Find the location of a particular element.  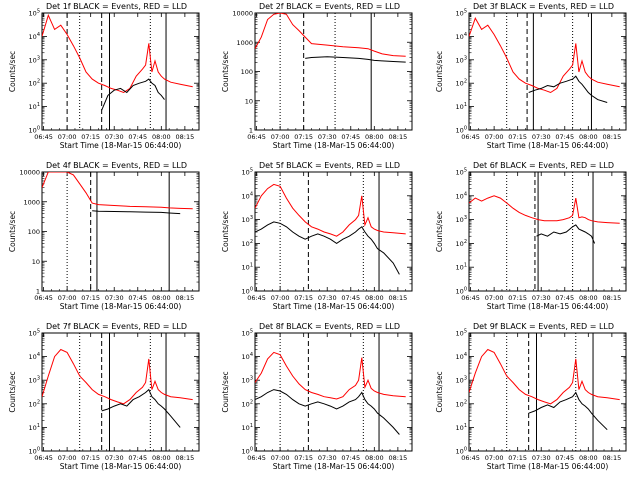

panel-title: Det 8f BLACK = Events, RED = LLD is located at coordinates (329, 326).